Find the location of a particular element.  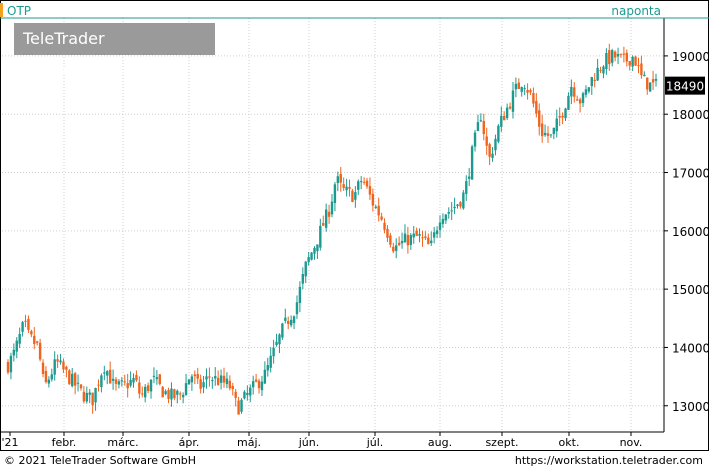

y-tick-label: 15000 is located at coordinates (690, 290).